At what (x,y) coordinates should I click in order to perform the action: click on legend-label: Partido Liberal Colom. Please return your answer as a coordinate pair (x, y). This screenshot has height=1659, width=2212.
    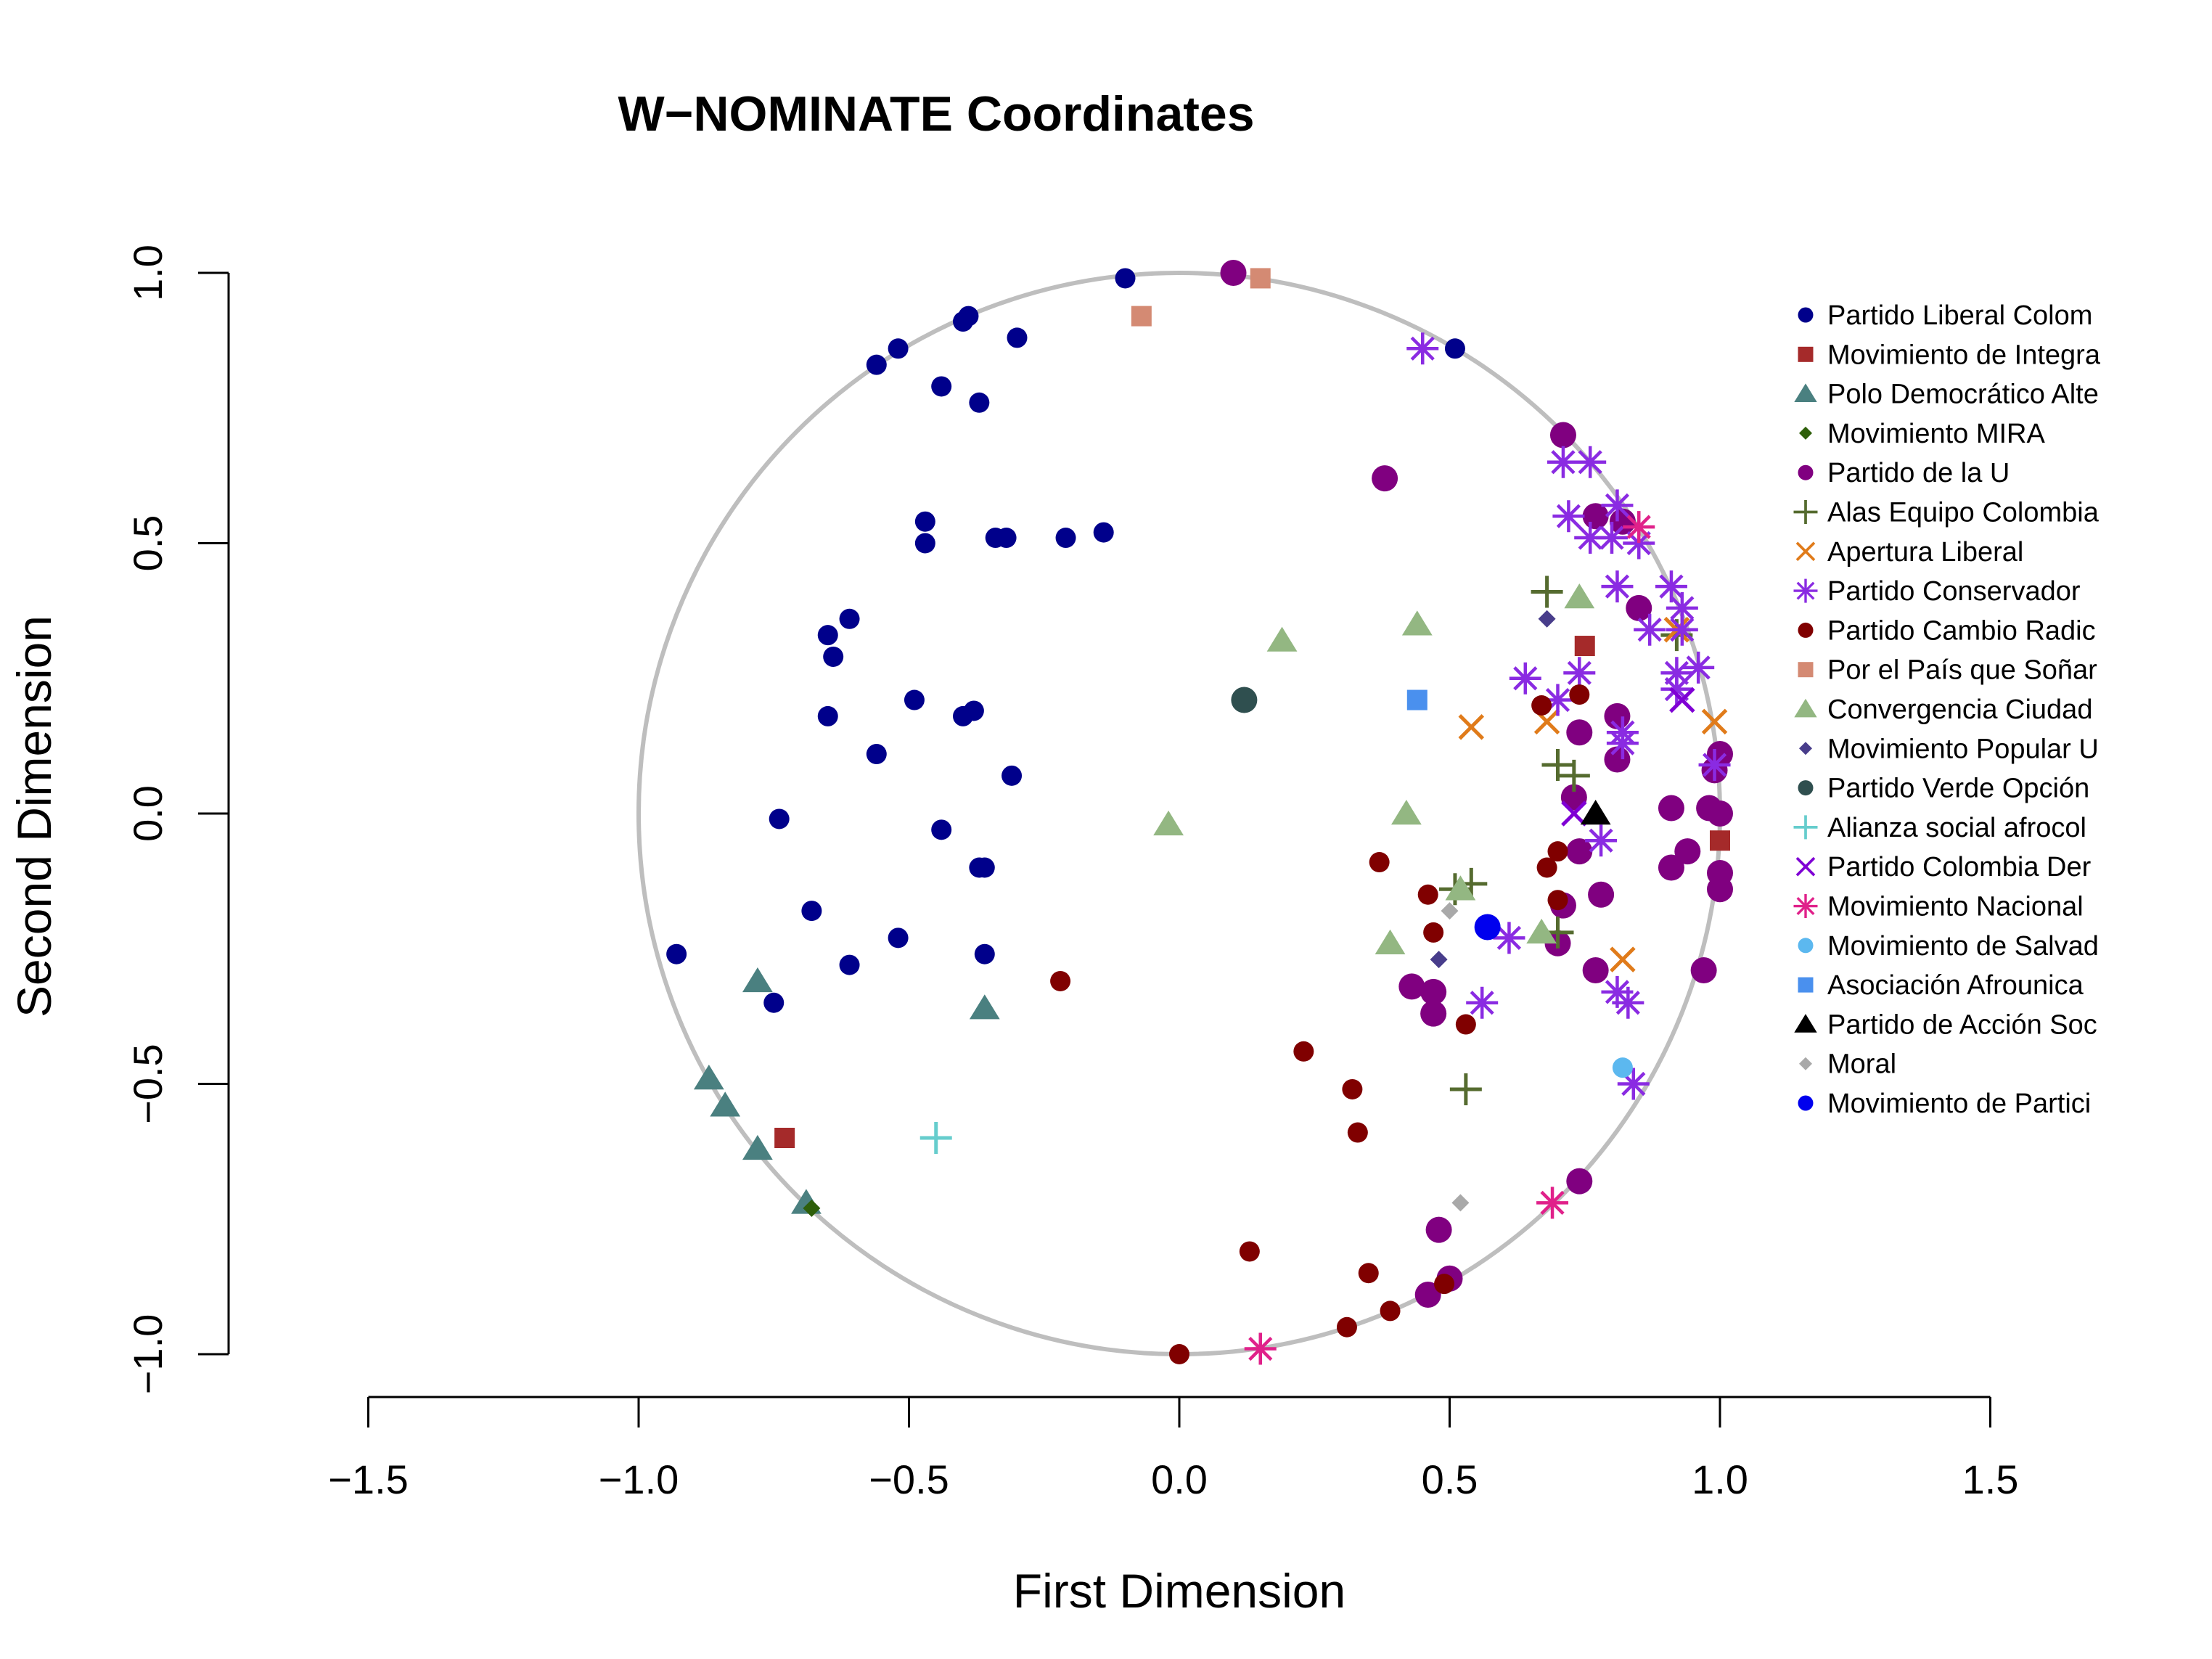
    Looking at the image, I should click on (1959, 315).